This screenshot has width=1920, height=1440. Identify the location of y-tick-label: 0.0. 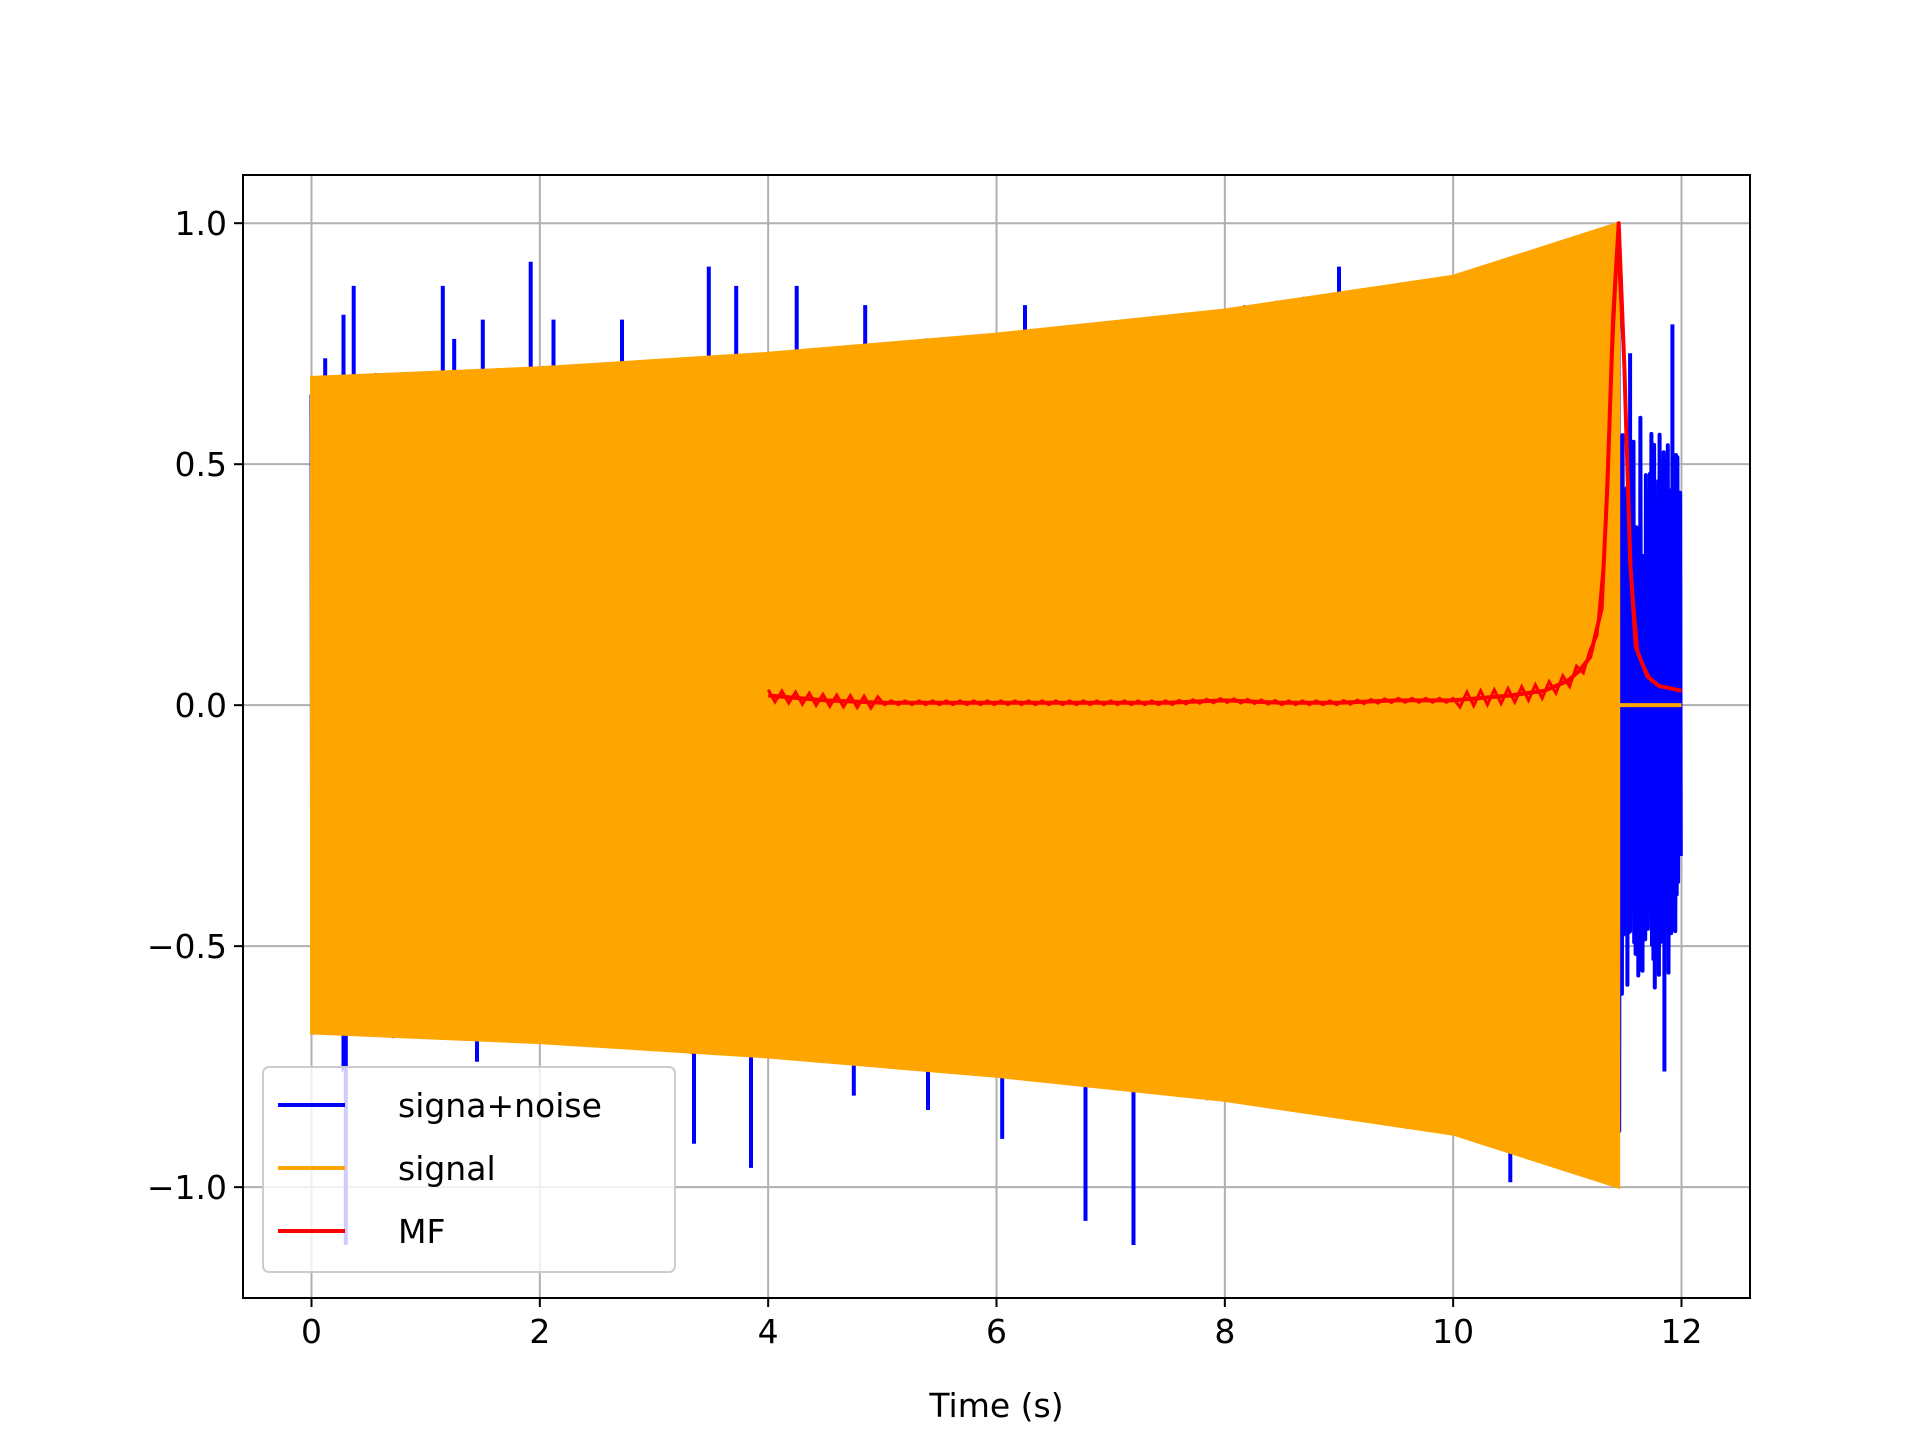
(201, 705).